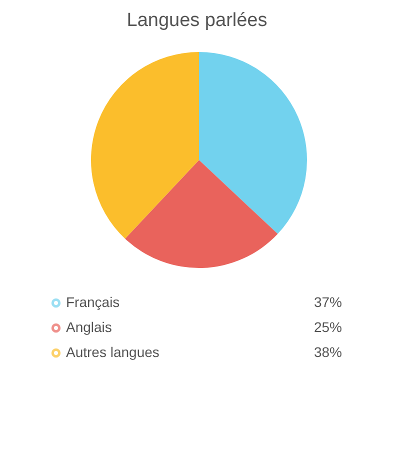 The height and width of the screenshot is (452, 394). I want to click on legend-label: Français, so click(93, 302).